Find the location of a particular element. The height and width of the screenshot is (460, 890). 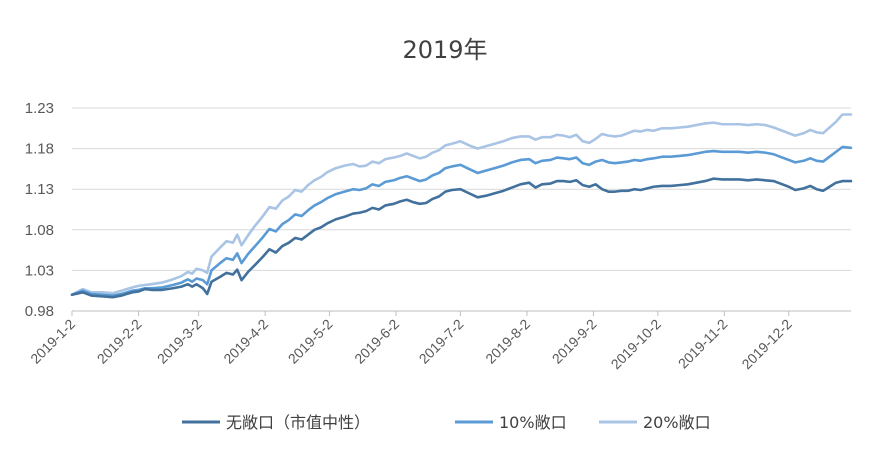

chart-title: 2019年 is located at coordinates (444, 50).